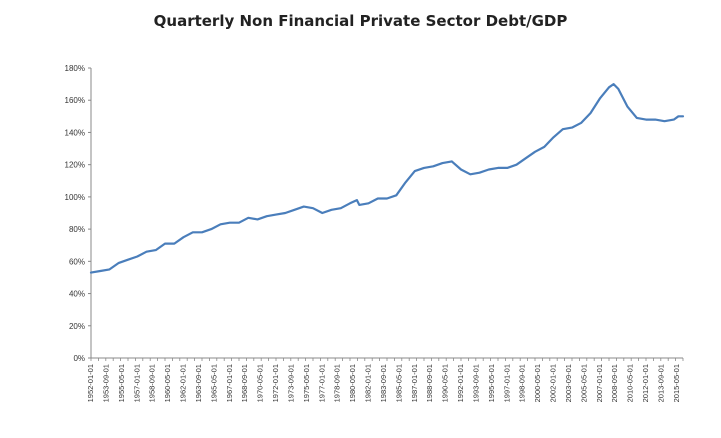 The height and width of the screenshot is (438, 721). Describe the element at coordinates (229, 383) in the screenshot. I see `x-tick-label: 1967-01-01` at that location.